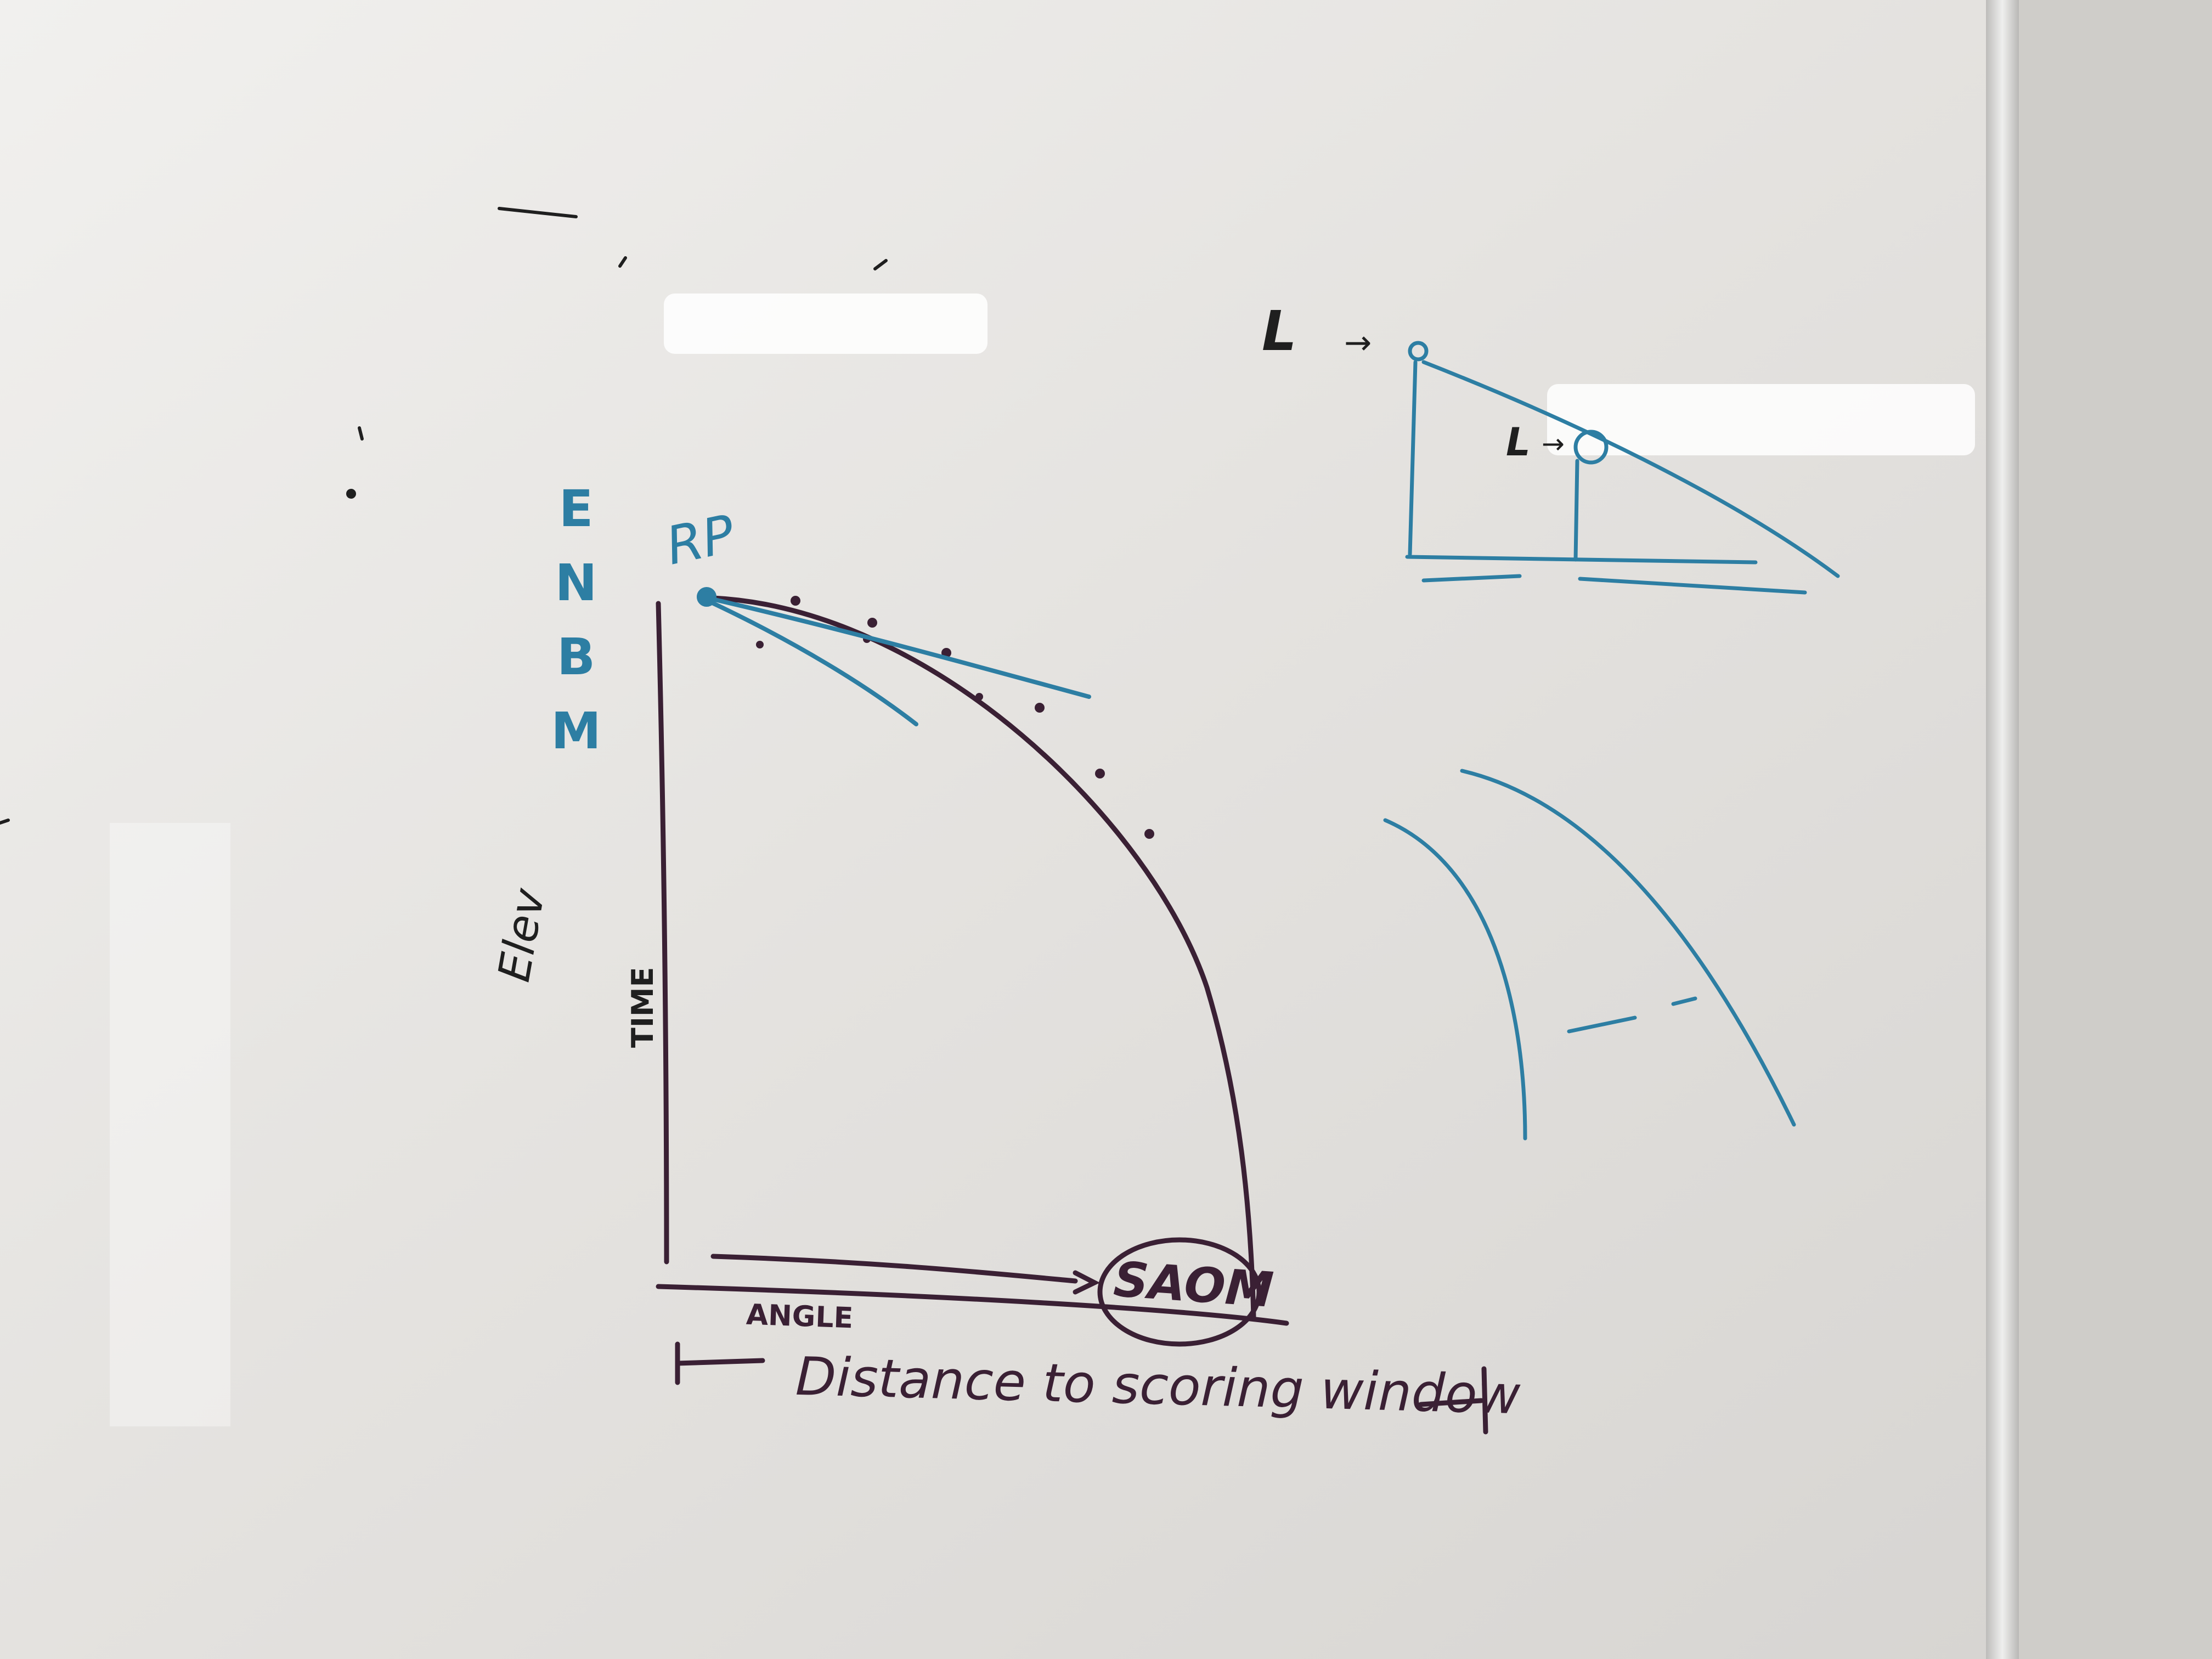 The width and height of the screenshot is (2212, 1659). What do you see at coordinates (444, 516) in the screenshot?
I see `stray-marks` at bounding box center [444, 516].